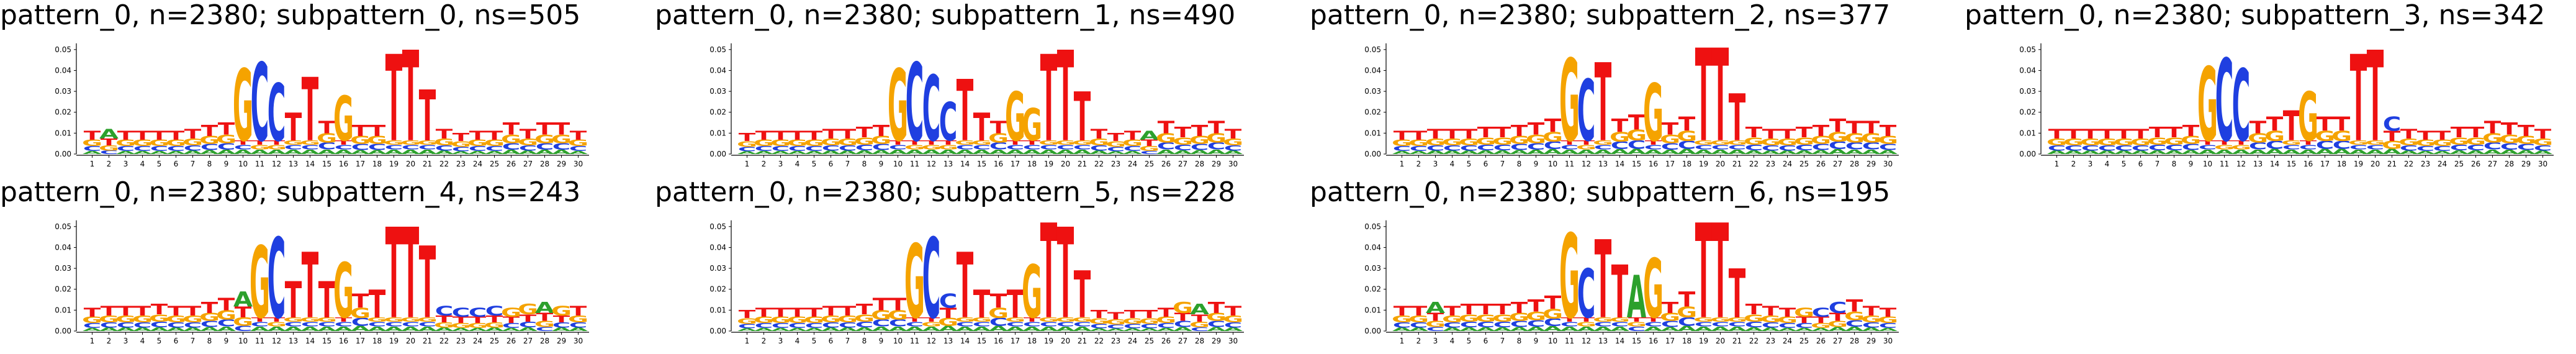  I want to click on y-tick-label: 0.05, so click(2027, 49).